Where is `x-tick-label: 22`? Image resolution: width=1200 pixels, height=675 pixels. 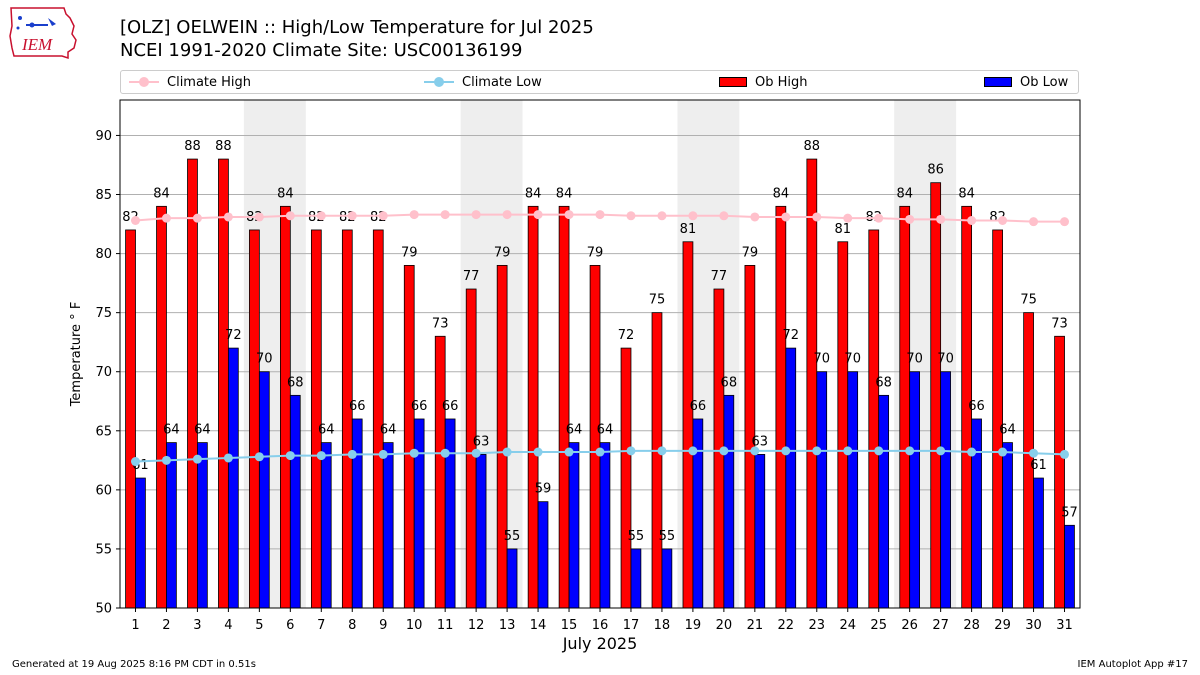
x-tick-label: 22 is located at coordinates (786, 625).